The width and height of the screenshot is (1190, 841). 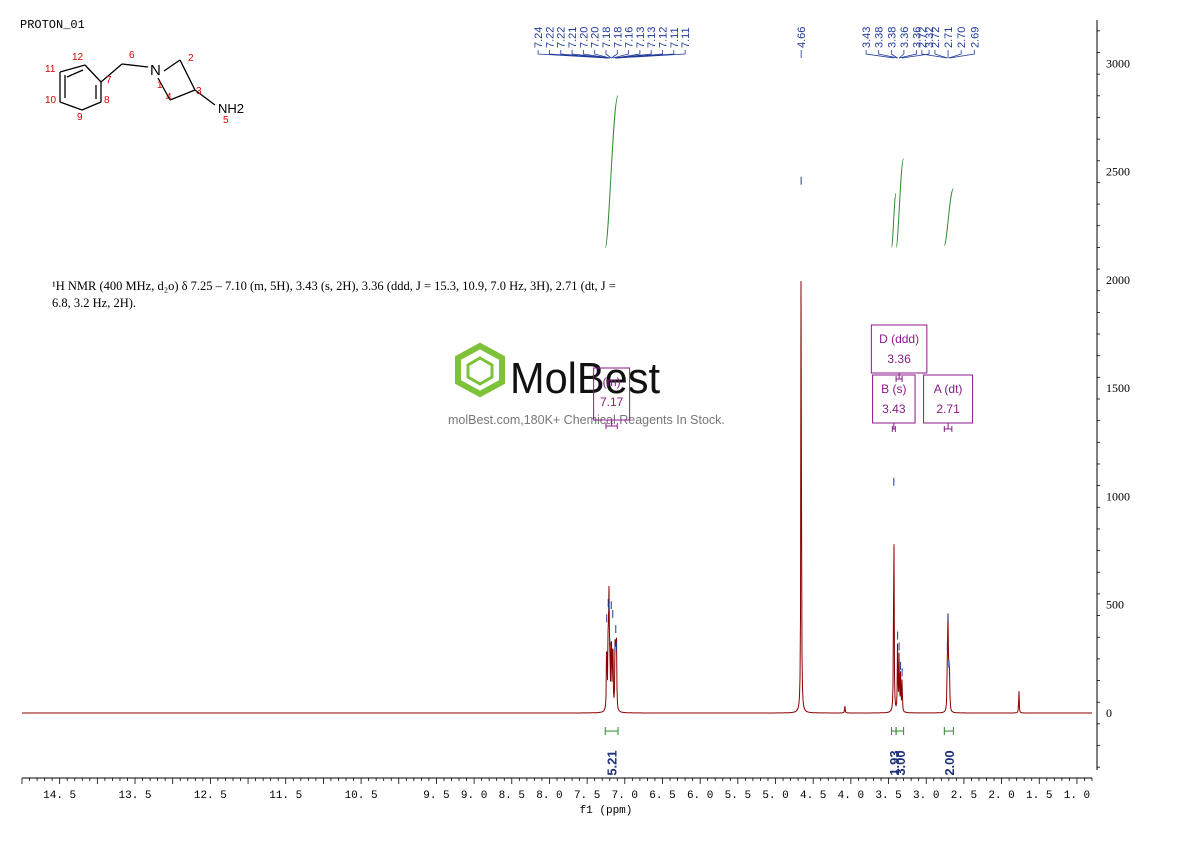 I want to click on azetidine-chain, so click(x=158, y=82).